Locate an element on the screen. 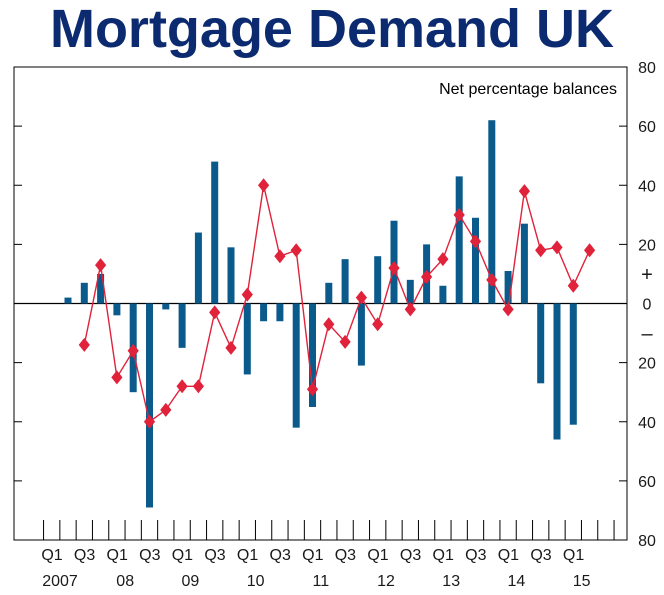 The height and width of the screenshot is (595, 664). x-year-label: 12 is located at coordinates (386, 581).